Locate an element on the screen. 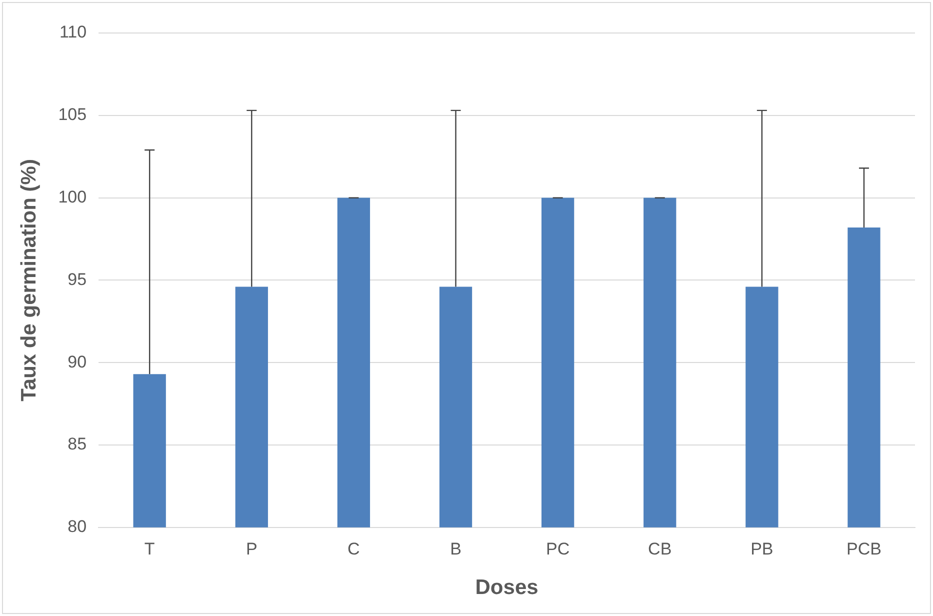 The height and width of the screenshot is (616, 933). y-tick-label: 90 is located at coordinates (77, 362).